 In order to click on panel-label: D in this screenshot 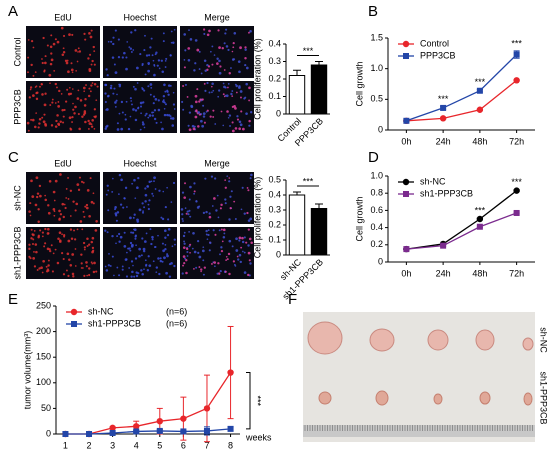, I will do `click(373, 157)`.